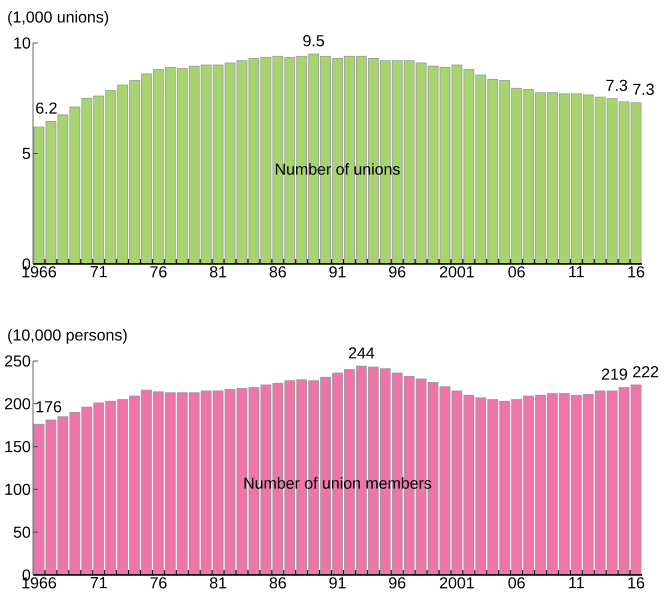 This screenshot has width=664, height=598. What do you see at coordinates (67, 336) in the screenshot?
I see `y-axis-title: (10,000 persons)` at bounding box center [67, 336].